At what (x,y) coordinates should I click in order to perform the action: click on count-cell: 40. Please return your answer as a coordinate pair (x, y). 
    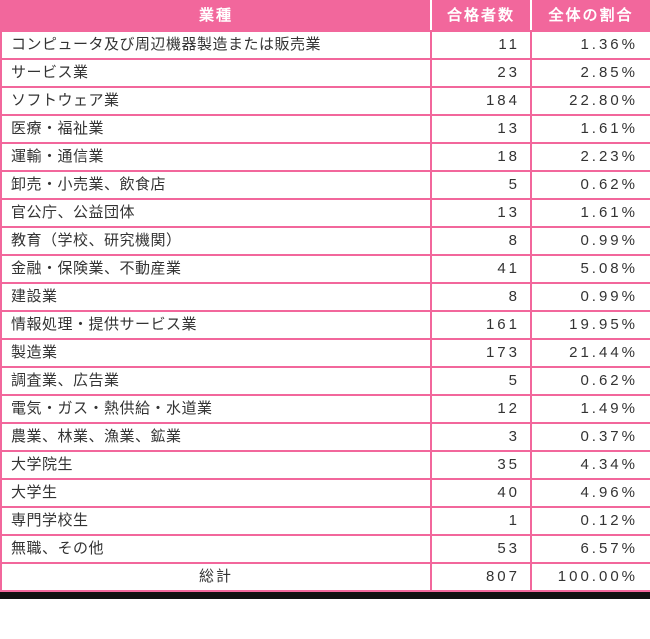
    Looking at the image, I should click on (481, 493).